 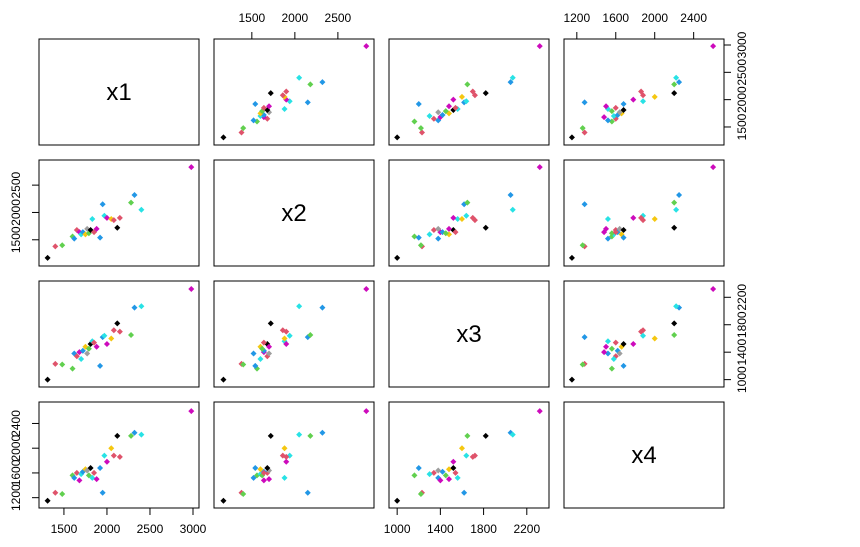 I want to click on tick-label: 2200, so click(x=526, y=529).